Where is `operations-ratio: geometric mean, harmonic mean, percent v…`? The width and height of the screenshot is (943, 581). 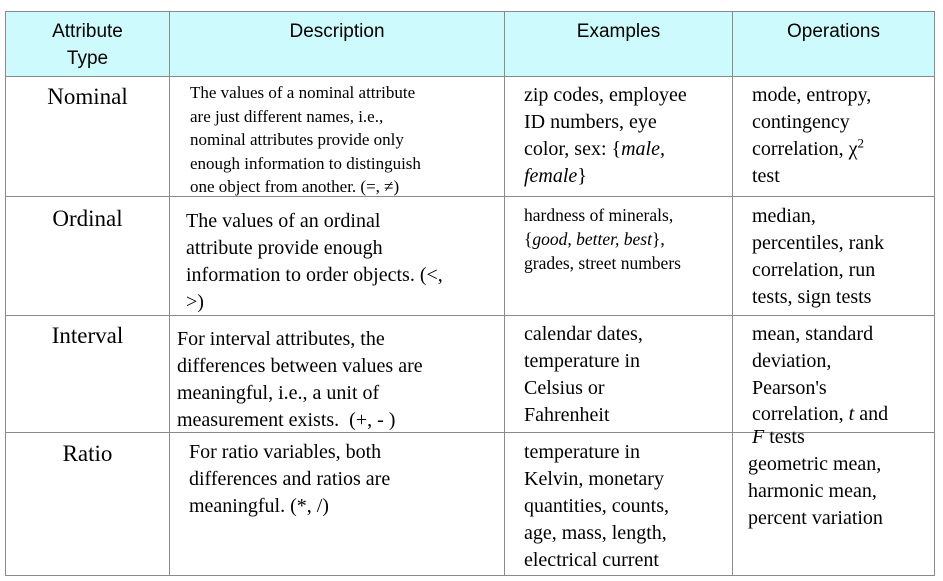 operations-ratio: geometric mean, harmonic mean, percent v… is located at coordinates (815, 491).